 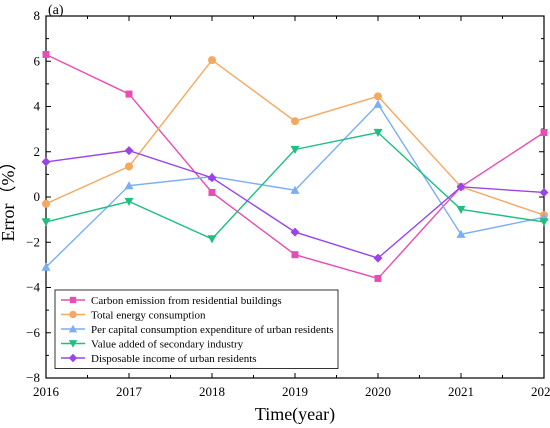 I want to click on x-tick-label: 2016, so click(x=46, y=391).